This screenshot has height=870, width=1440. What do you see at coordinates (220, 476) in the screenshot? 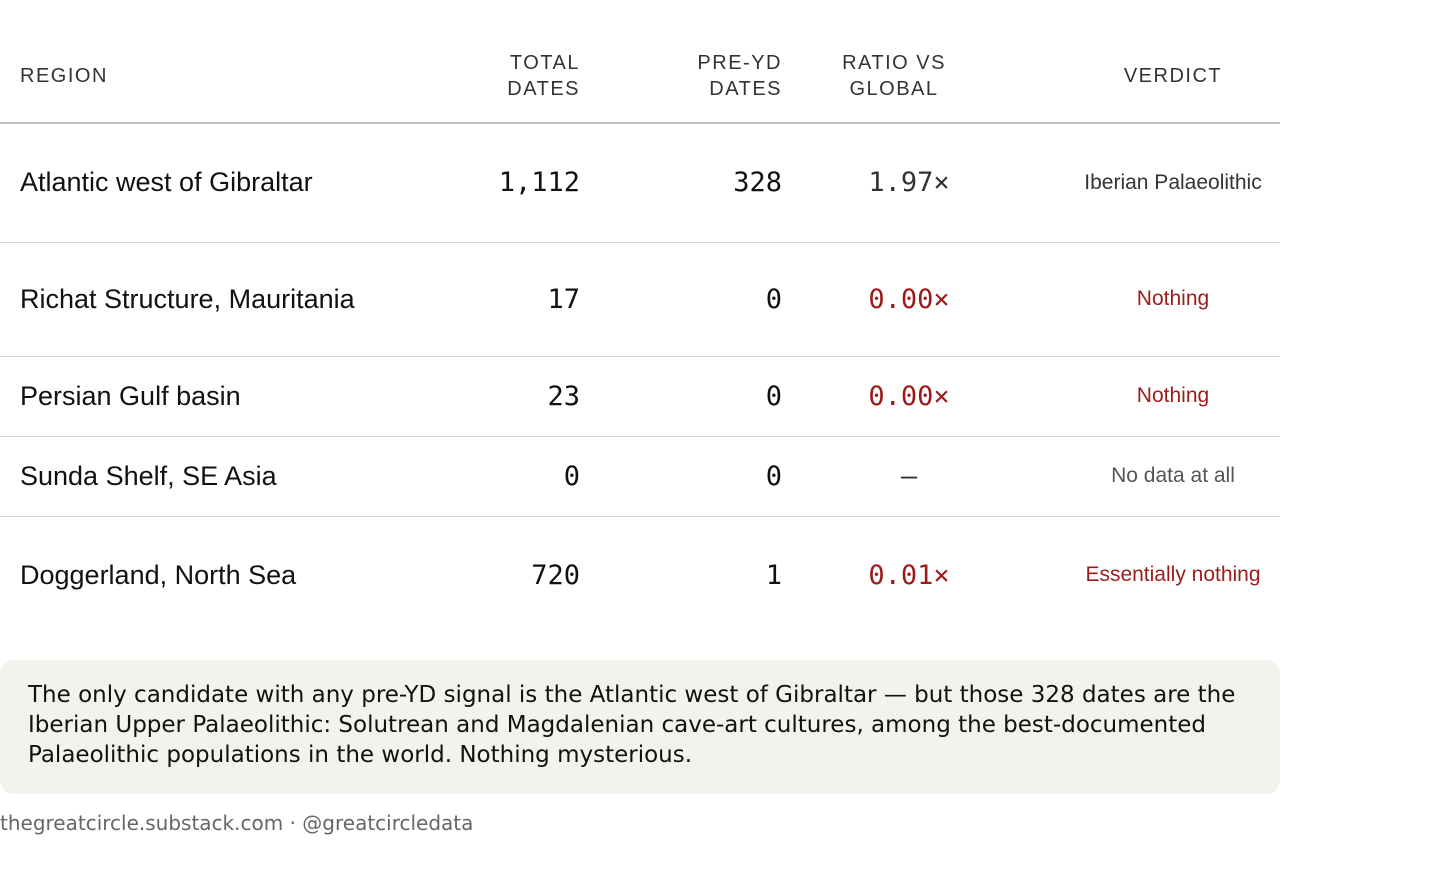
I see `cell-region: Sunda Shelf, SE Asia` at bounding box center [220, 476].